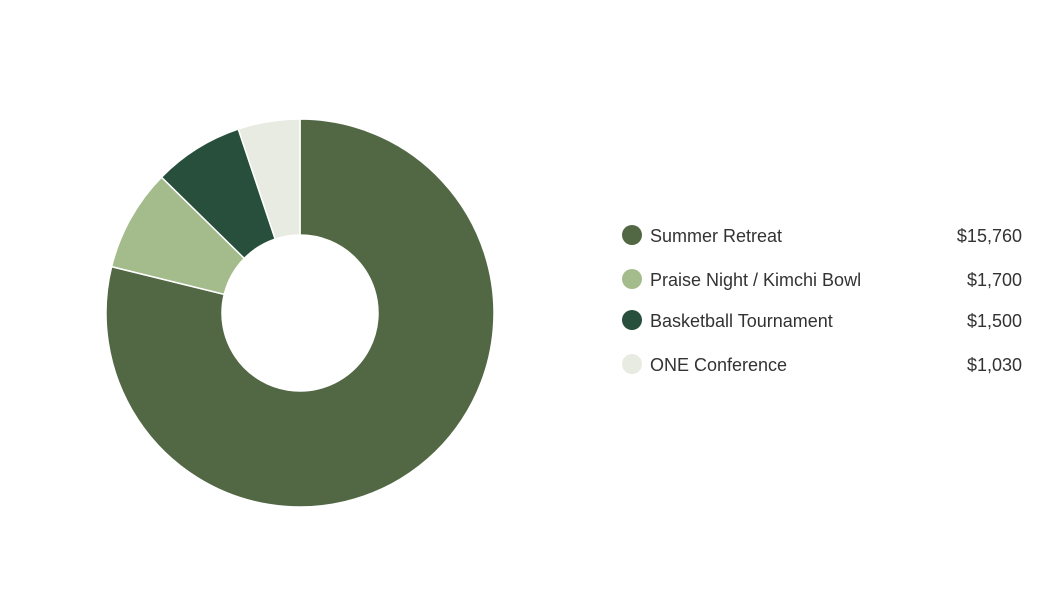 The image size is (1040, 592). Describe the element at coordinates (822, 364) in the screenshot. I see `legend-item-one-conference: ONE Conference $1,030` at that location.